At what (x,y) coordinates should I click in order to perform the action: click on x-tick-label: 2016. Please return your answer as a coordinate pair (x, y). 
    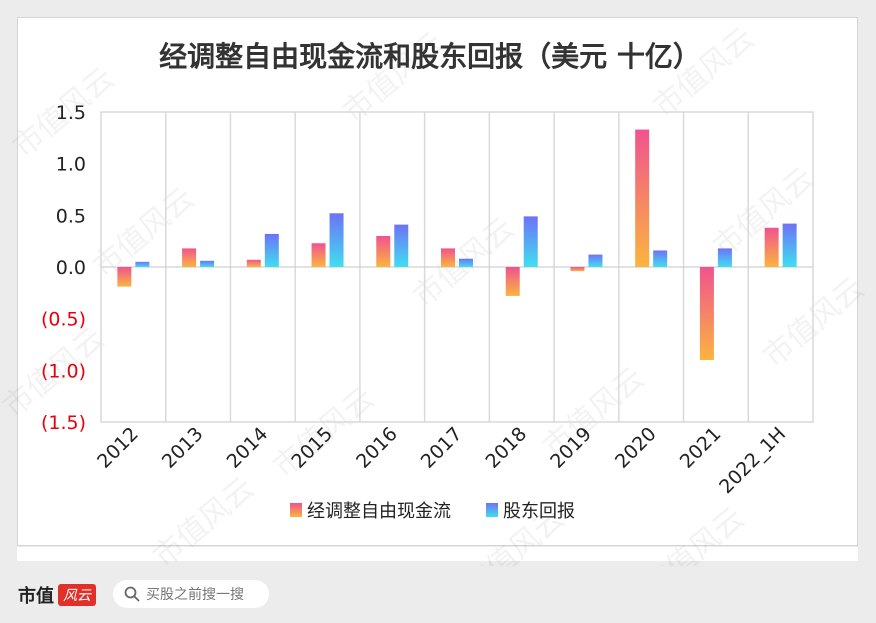
    Looking at the image, I should click on (377, 448).